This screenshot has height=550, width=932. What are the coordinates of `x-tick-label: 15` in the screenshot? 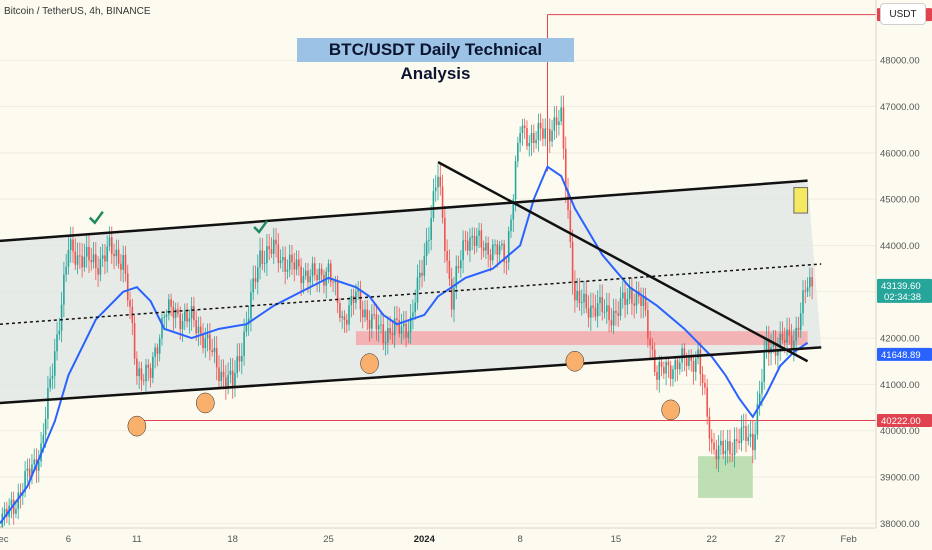 It's located at (616, 539).